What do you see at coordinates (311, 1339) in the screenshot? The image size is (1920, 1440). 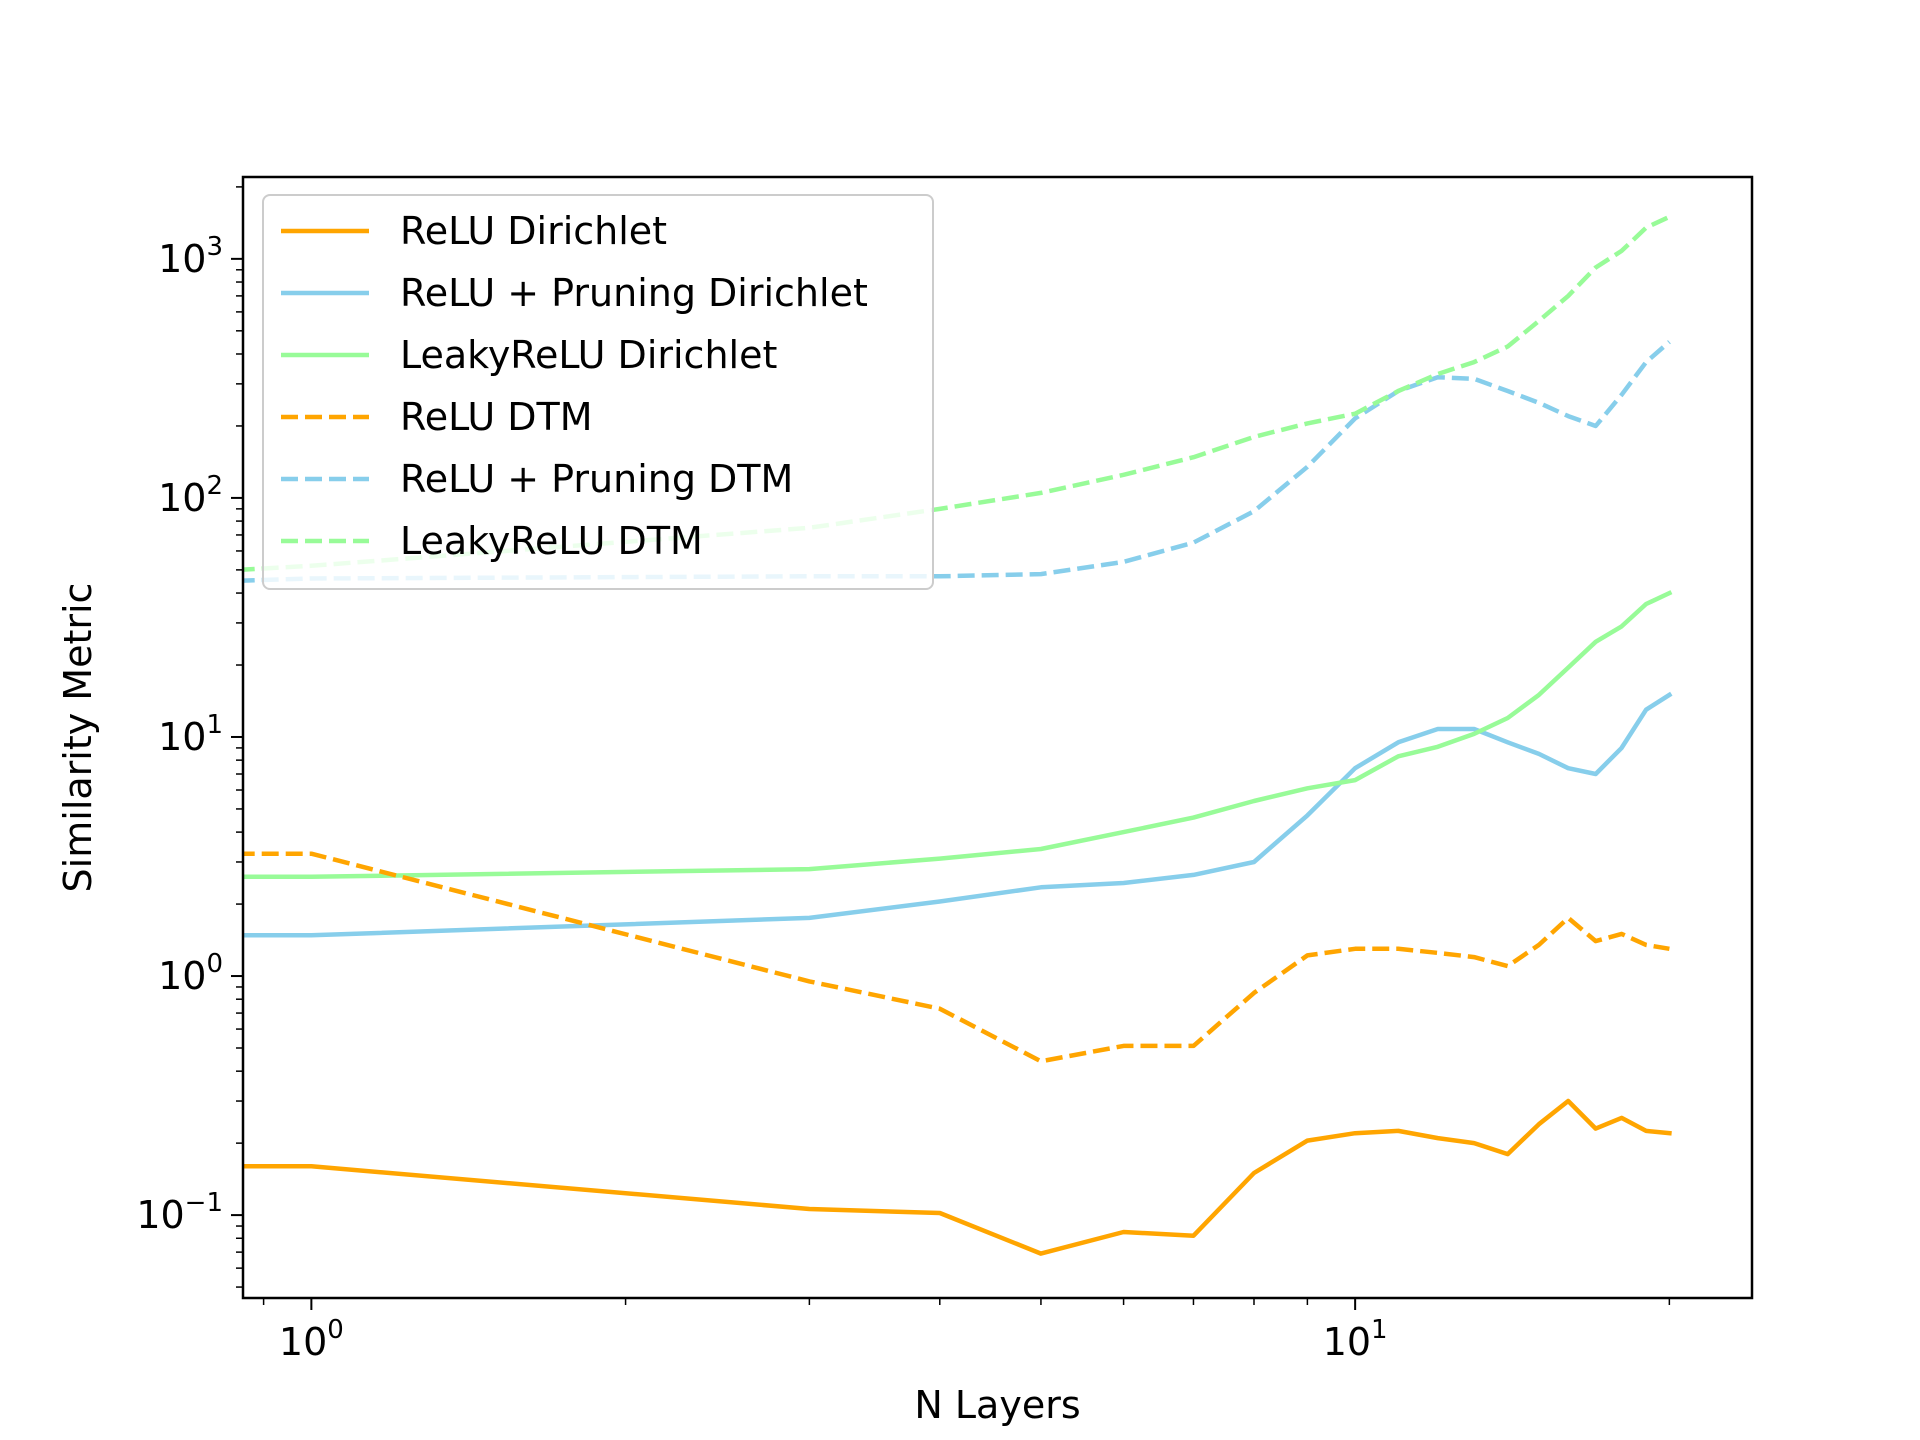 I see `x-tick-label: 100` at bounding box center [311, 1339].